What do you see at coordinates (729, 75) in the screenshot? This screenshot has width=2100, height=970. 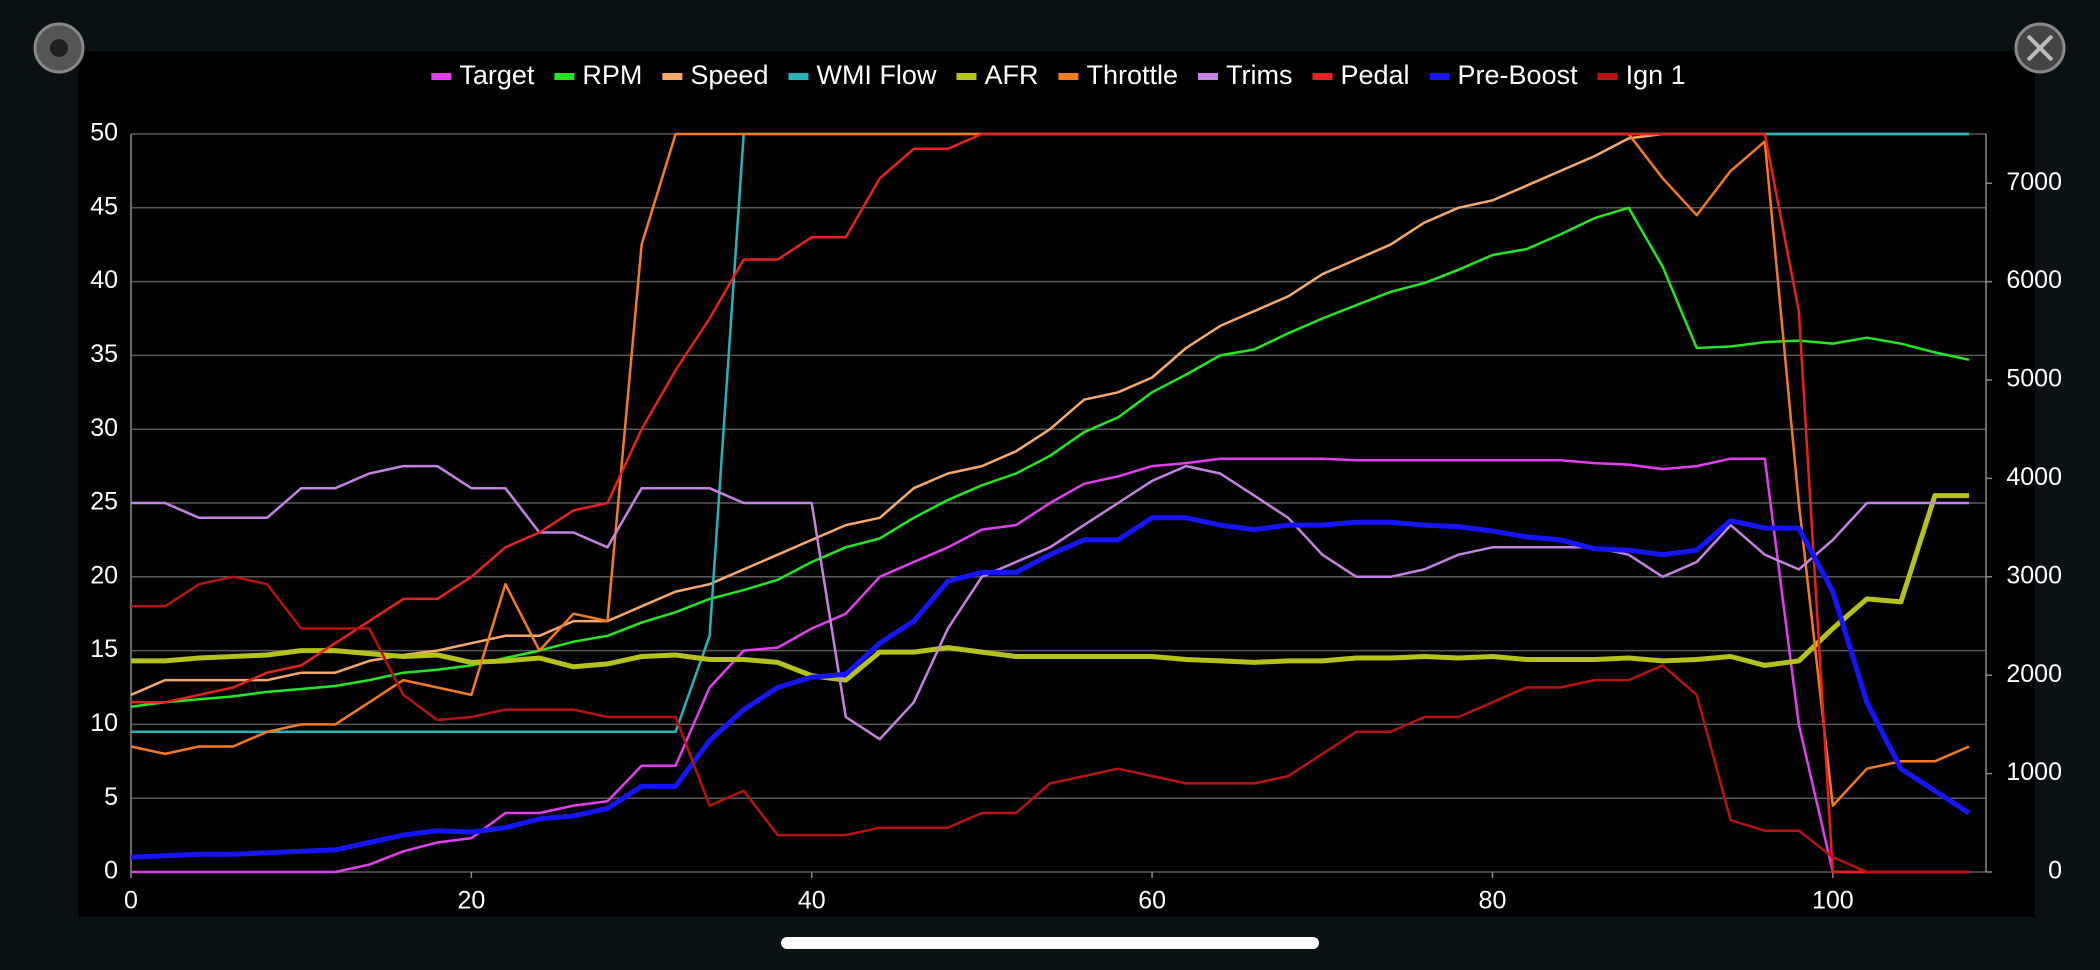 I see `legend-label: Speed` at bounding box center [729, 75].